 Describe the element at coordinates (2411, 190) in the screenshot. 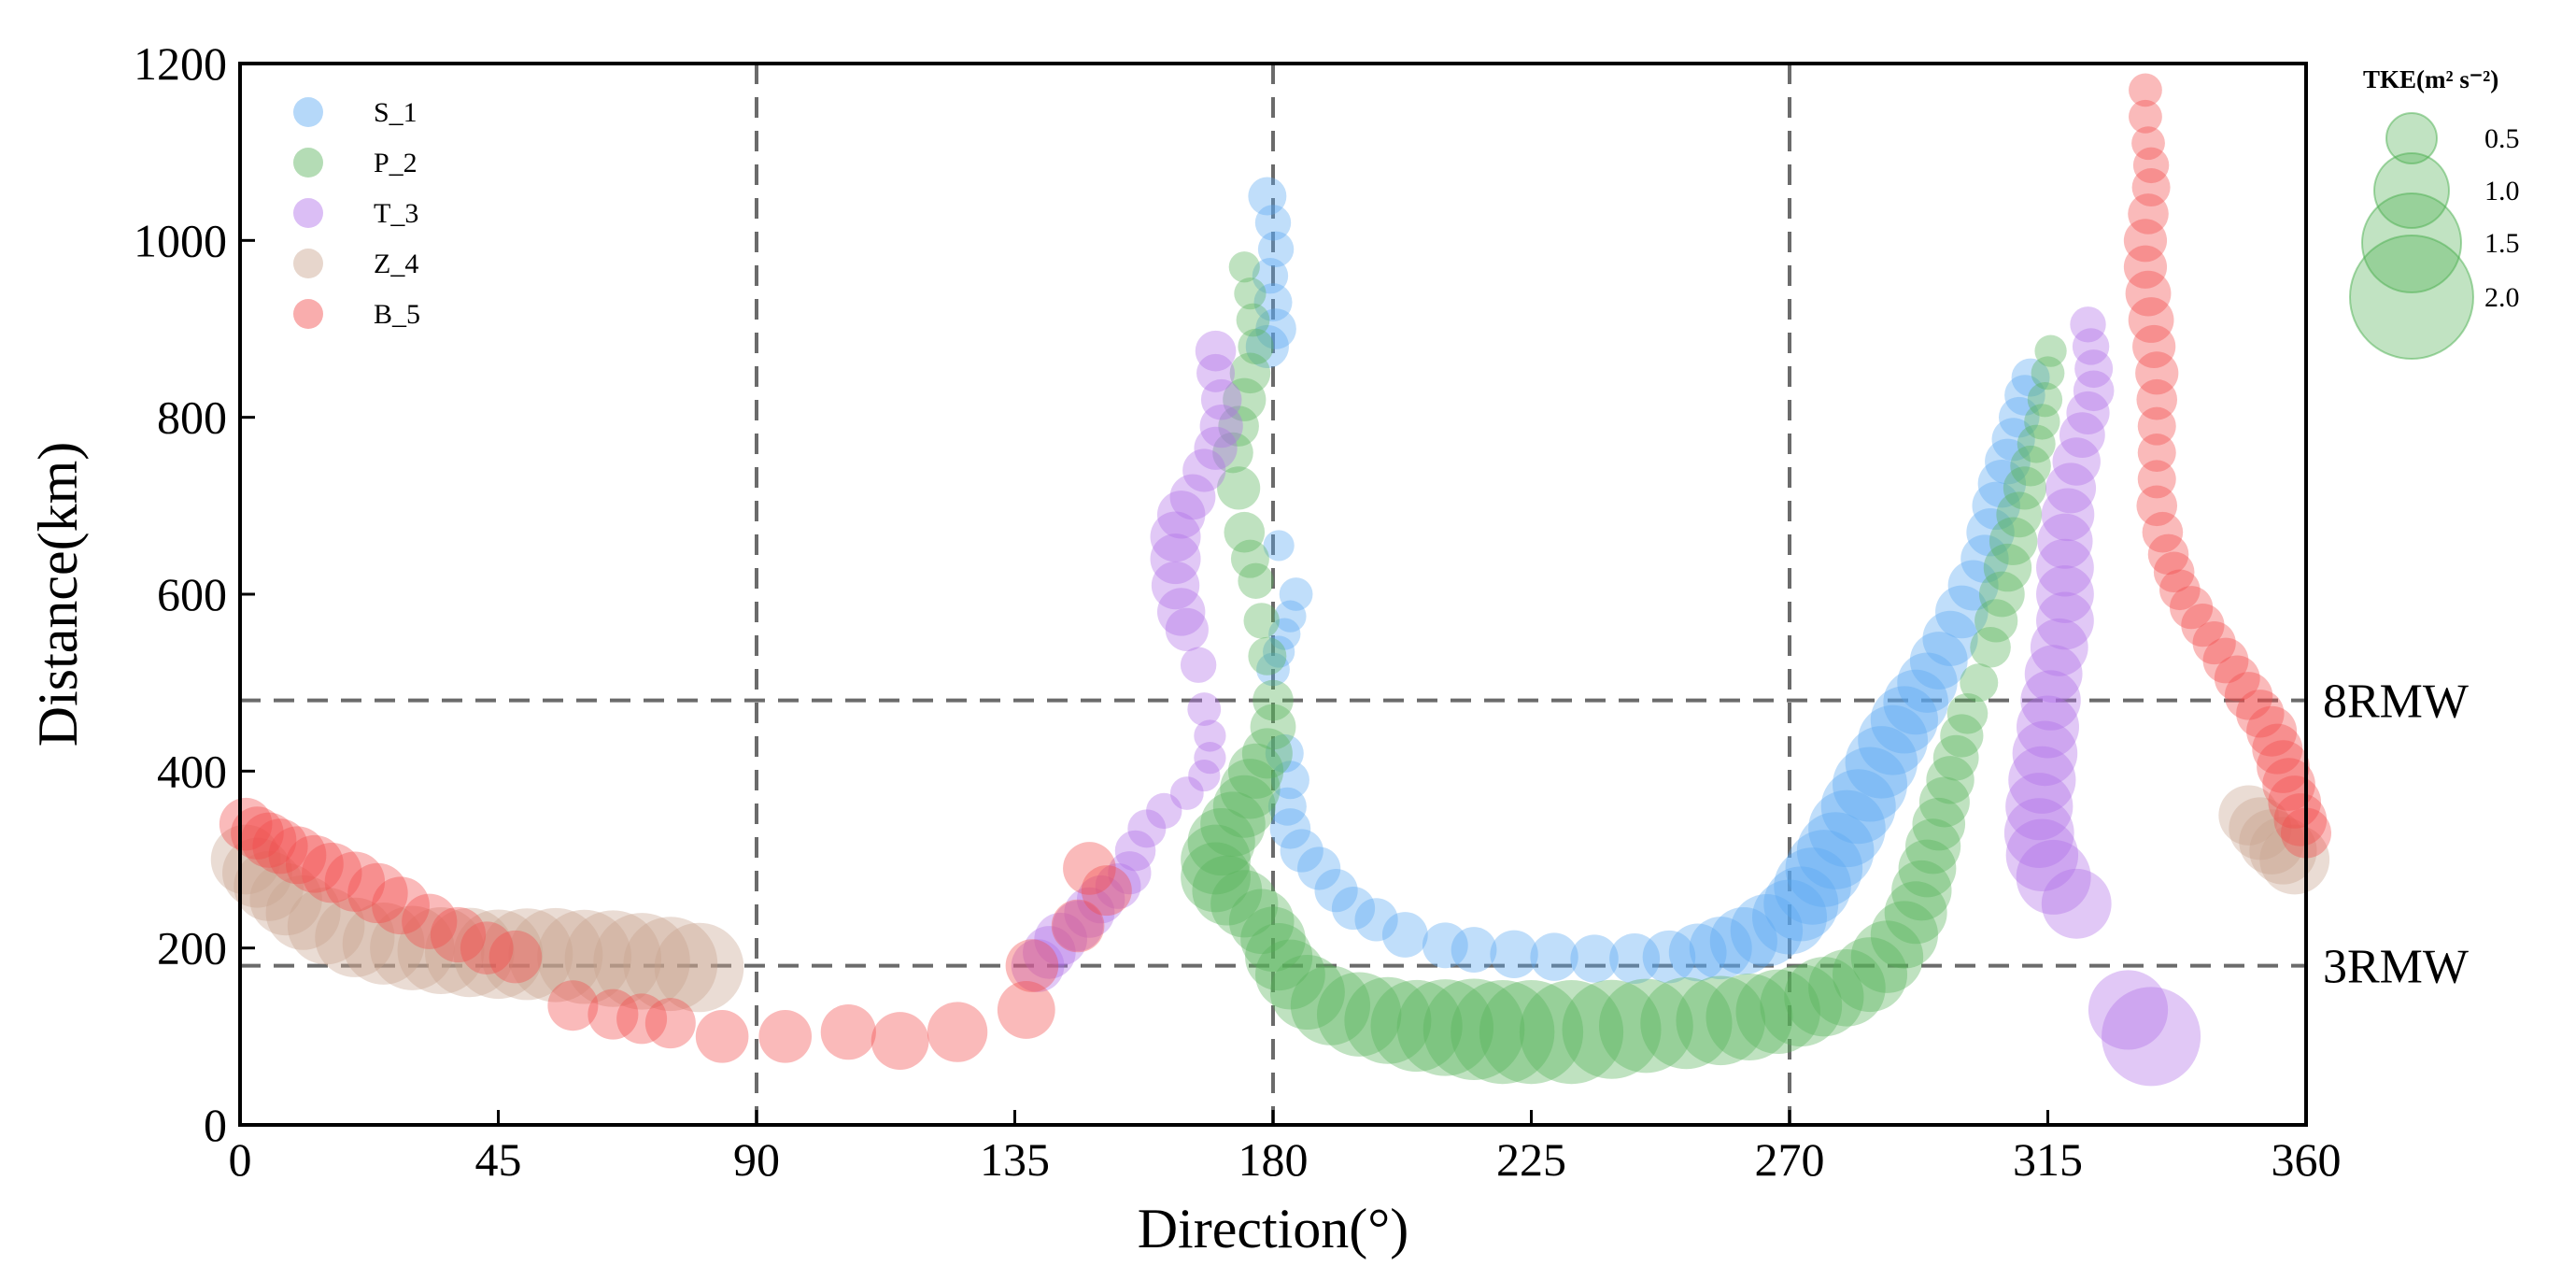

I see `size-legend-marker-1.0` at that location.